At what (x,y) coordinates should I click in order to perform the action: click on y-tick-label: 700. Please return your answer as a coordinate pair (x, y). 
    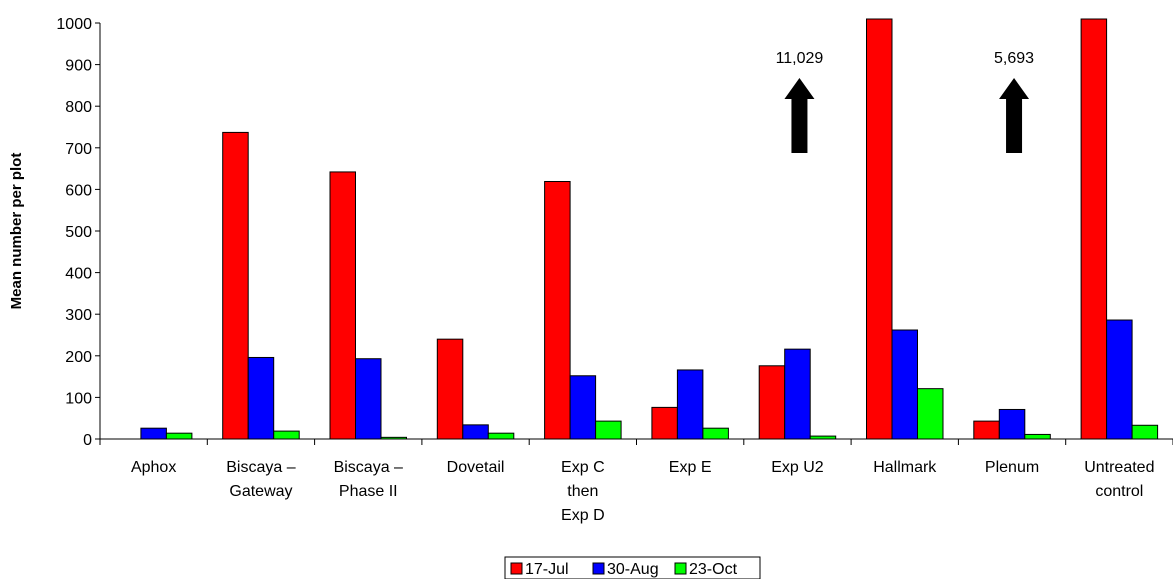
    Looking at the image, I should click on (78, 149).